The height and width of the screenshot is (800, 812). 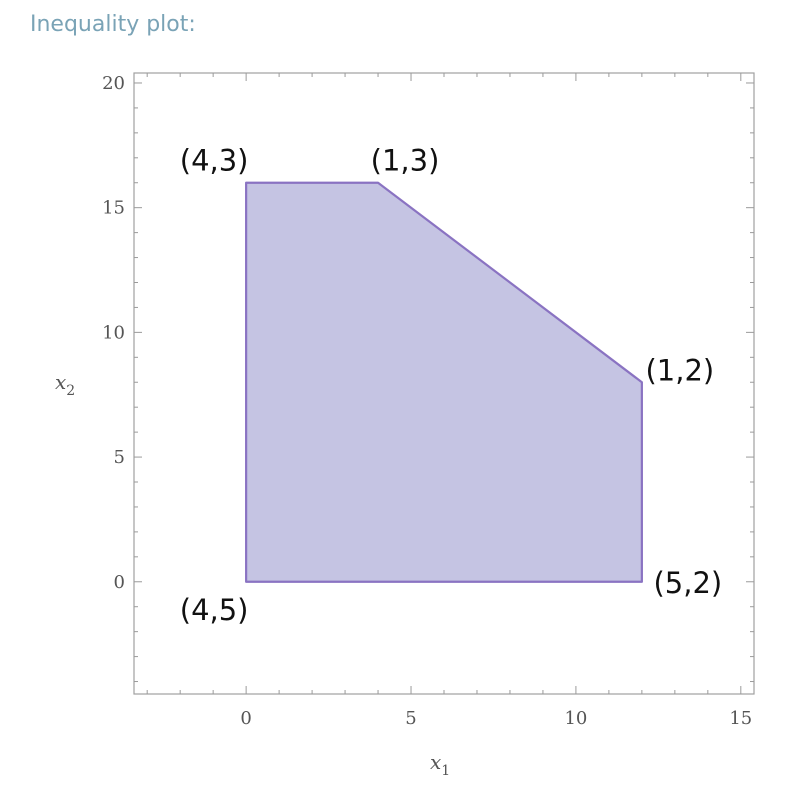 I want to click on vertex-label: (4,5), so click(x=214, y=610).